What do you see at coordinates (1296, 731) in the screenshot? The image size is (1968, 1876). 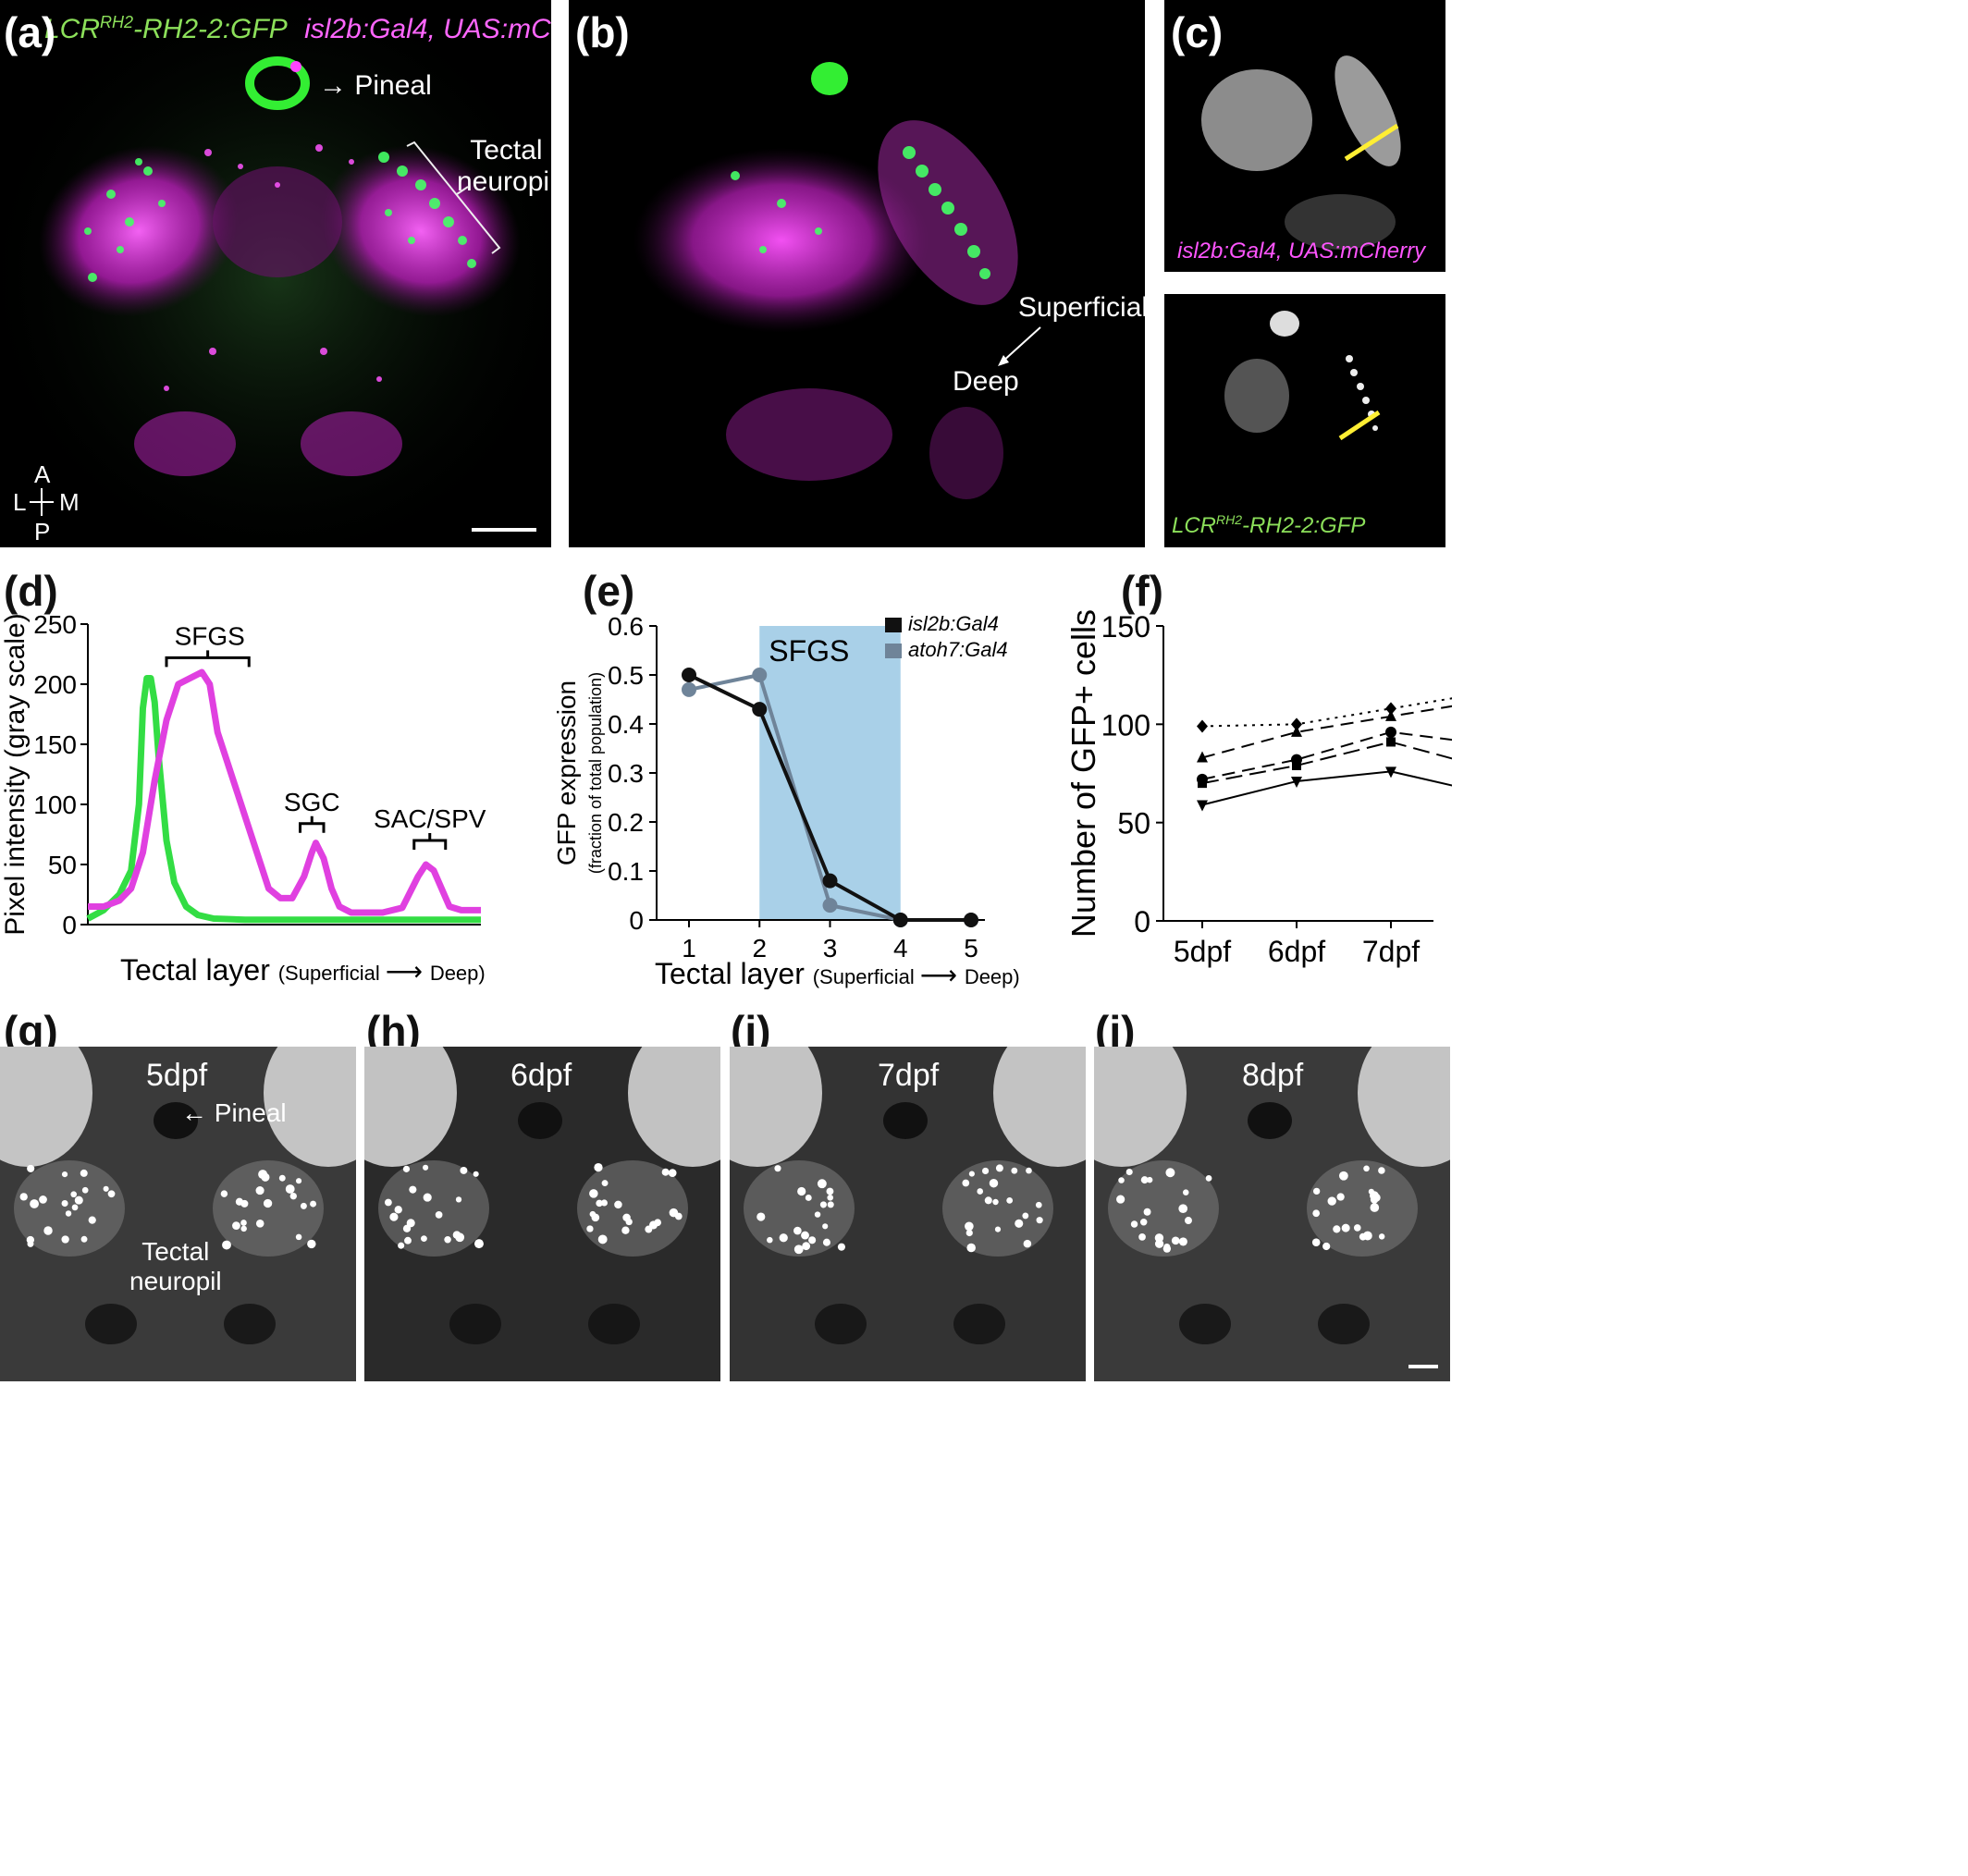 I see `f-marker-triangle-up` at bounding box center [1296, 731].